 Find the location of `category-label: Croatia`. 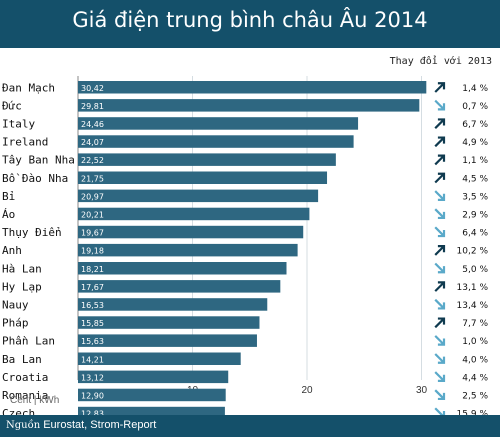

category-label: Croatia is located at coordinates (25, 377).